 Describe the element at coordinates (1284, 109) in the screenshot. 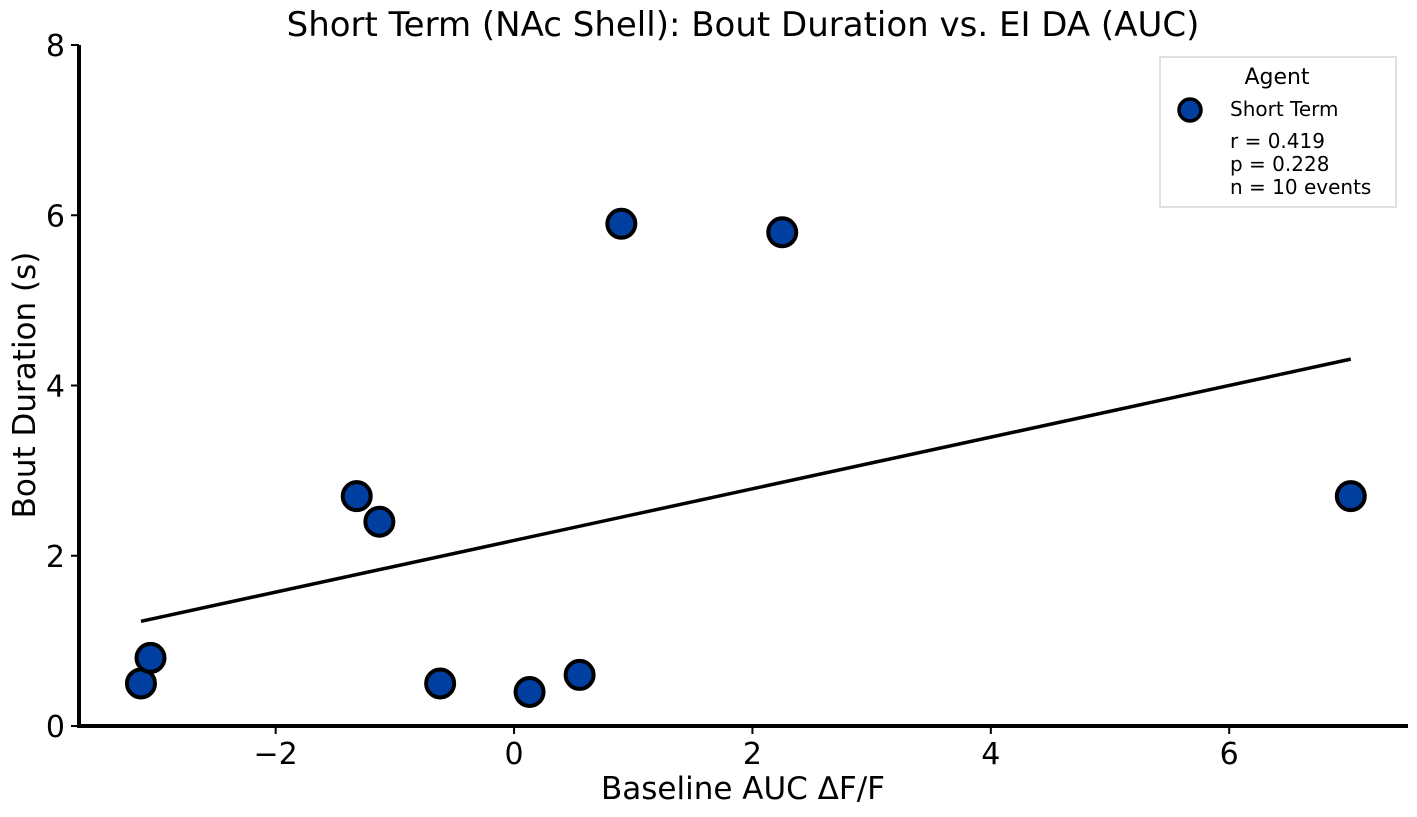

I see `legend-entry-label: Short Term` at that location.